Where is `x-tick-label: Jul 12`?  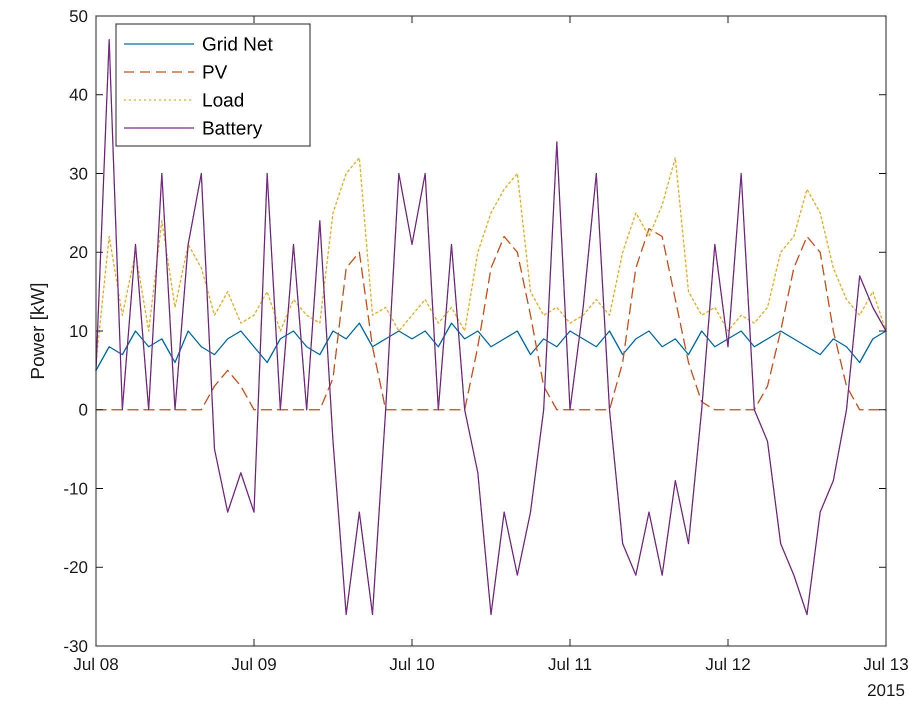 x-tick-label: Jul 12 is located at coordinates (728, 664).